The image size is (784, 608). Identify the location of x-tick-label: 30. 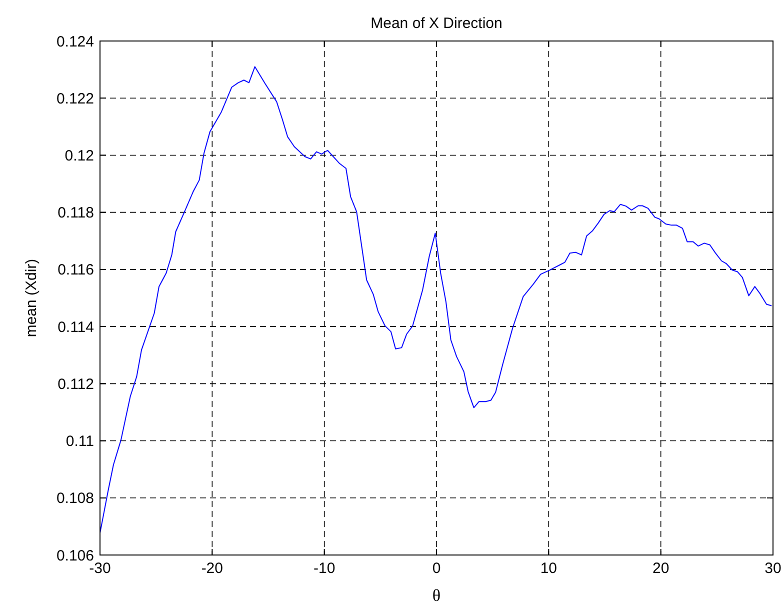
(773, 568).